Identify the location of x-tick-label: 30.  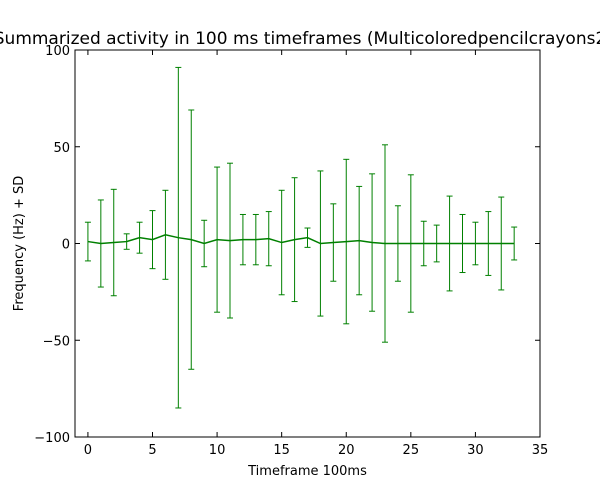
(475, 450).